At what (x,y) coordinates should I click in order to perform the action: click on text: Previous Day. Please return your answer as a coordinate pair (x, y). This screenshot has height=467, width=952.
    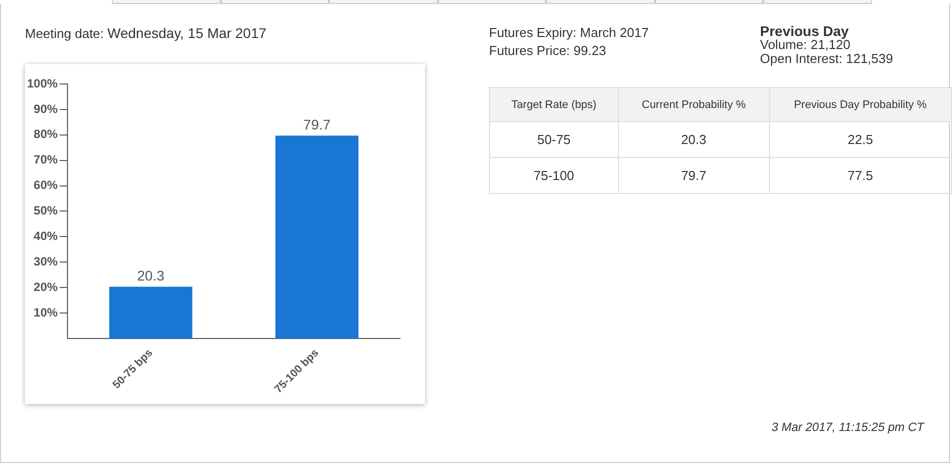
    Looking at the image, I should click on (804, 31).